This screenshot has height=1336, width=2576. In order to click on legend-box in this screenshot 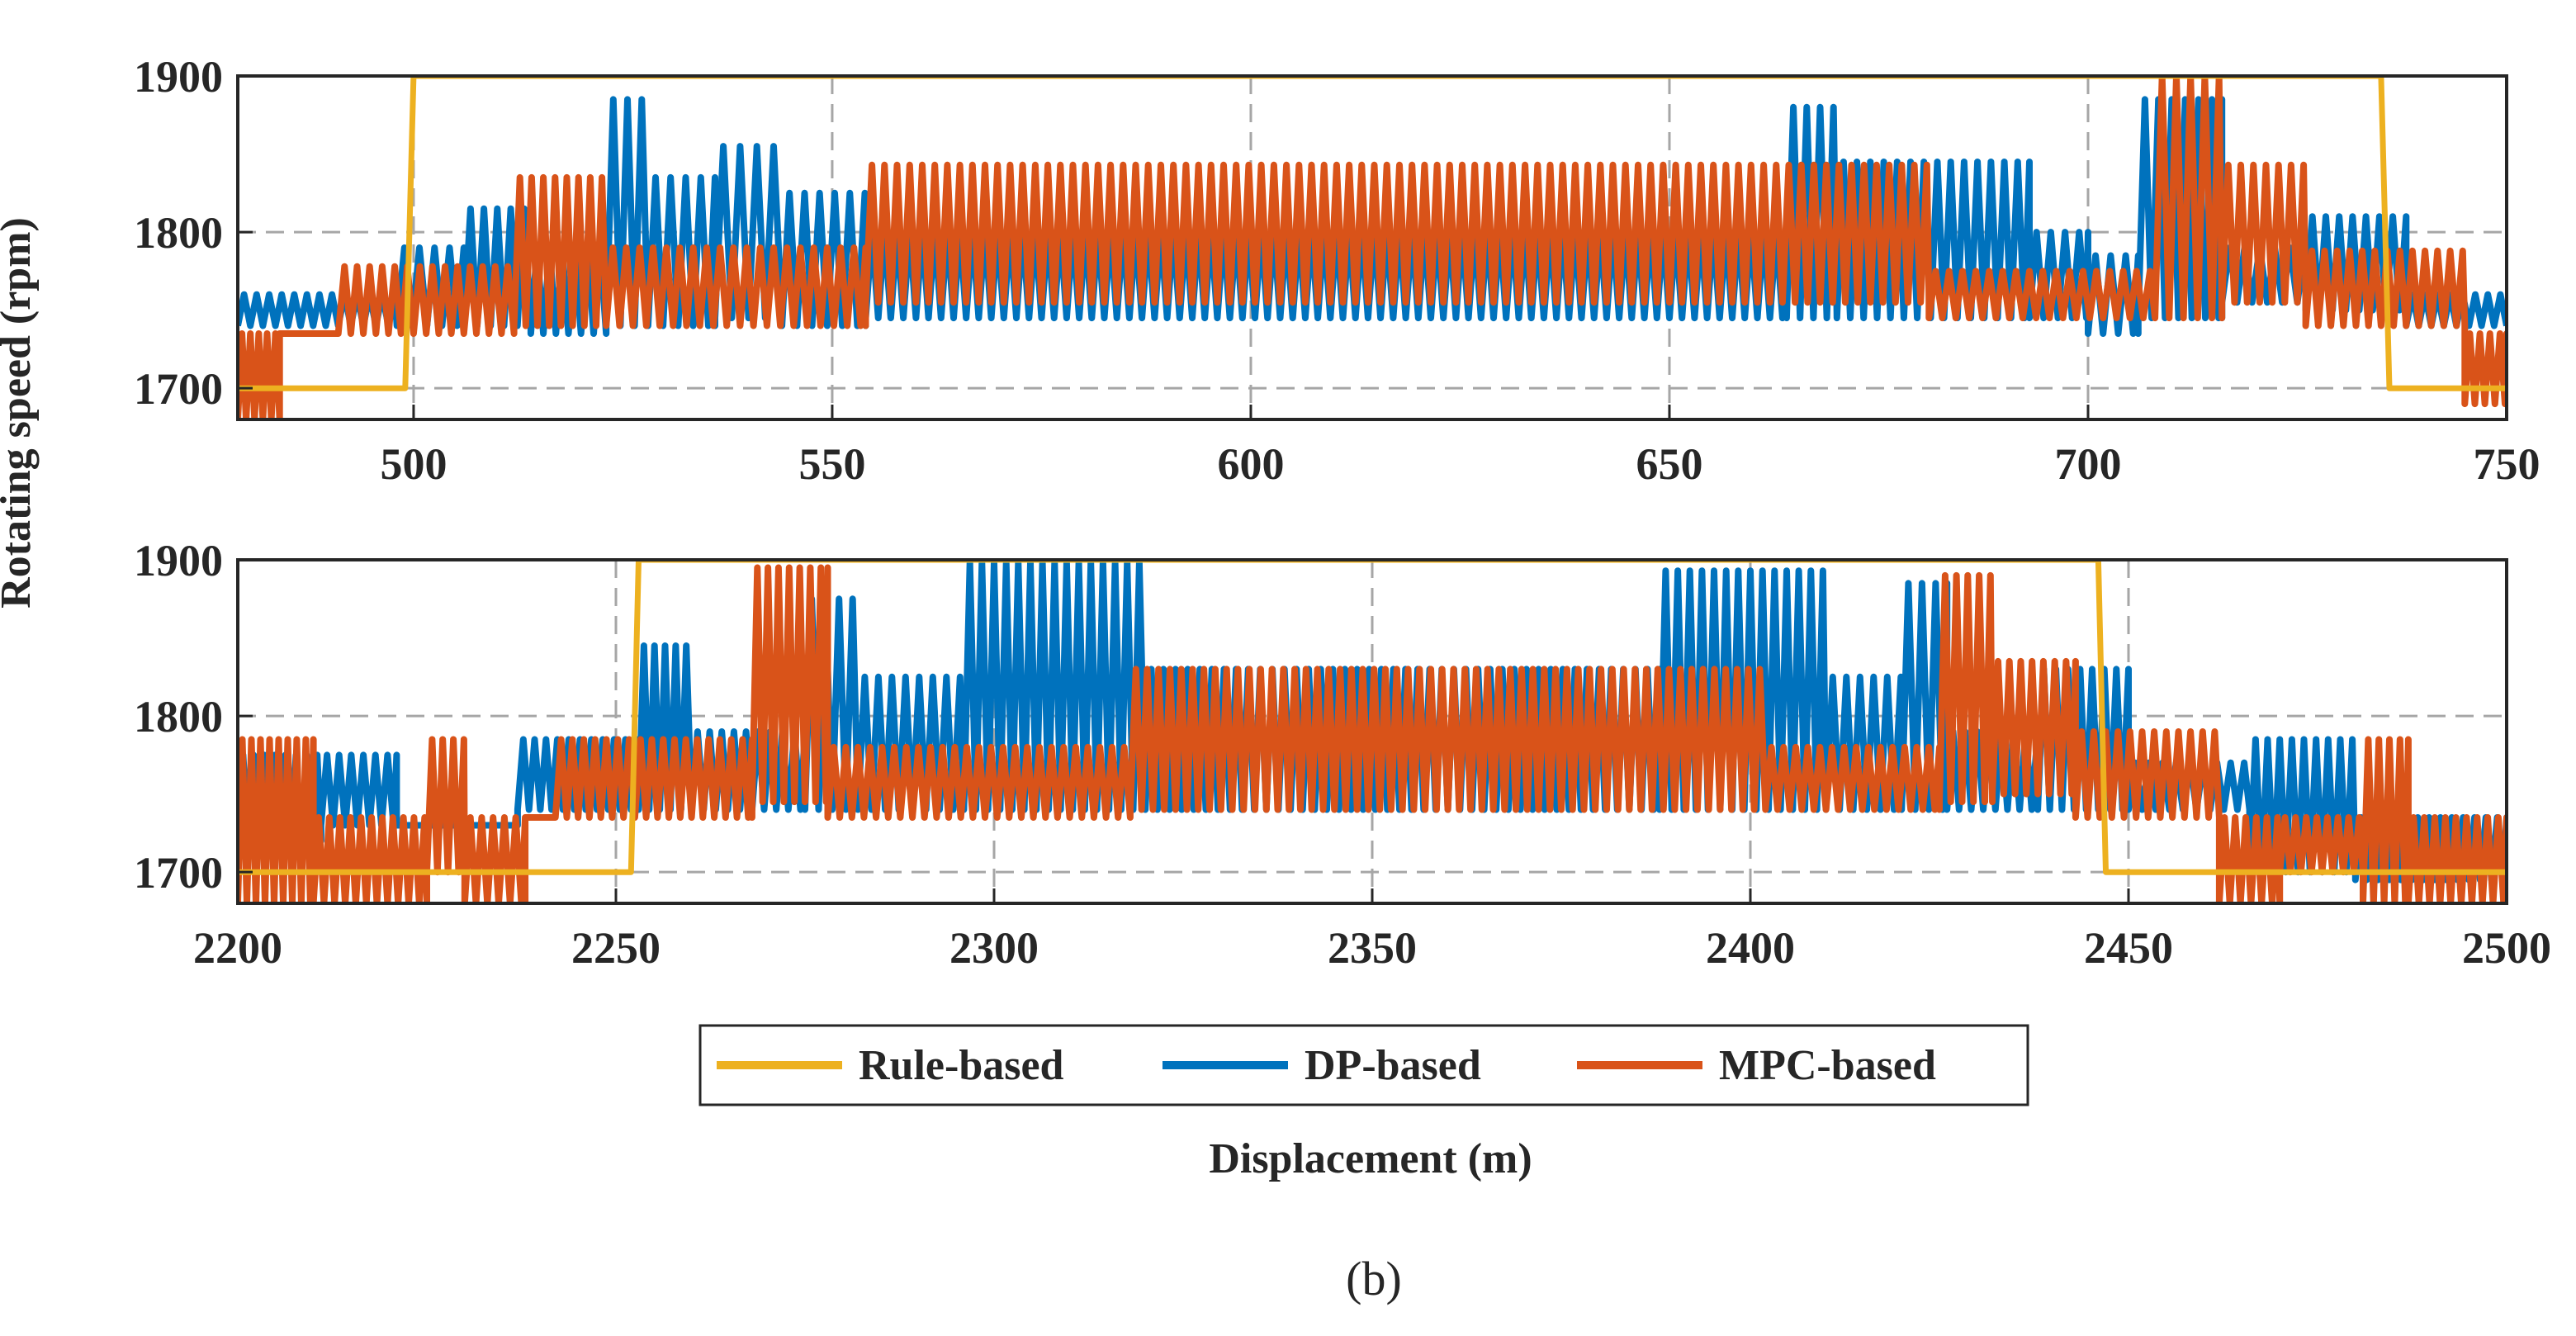, I will do `click(1363, 1065)`.